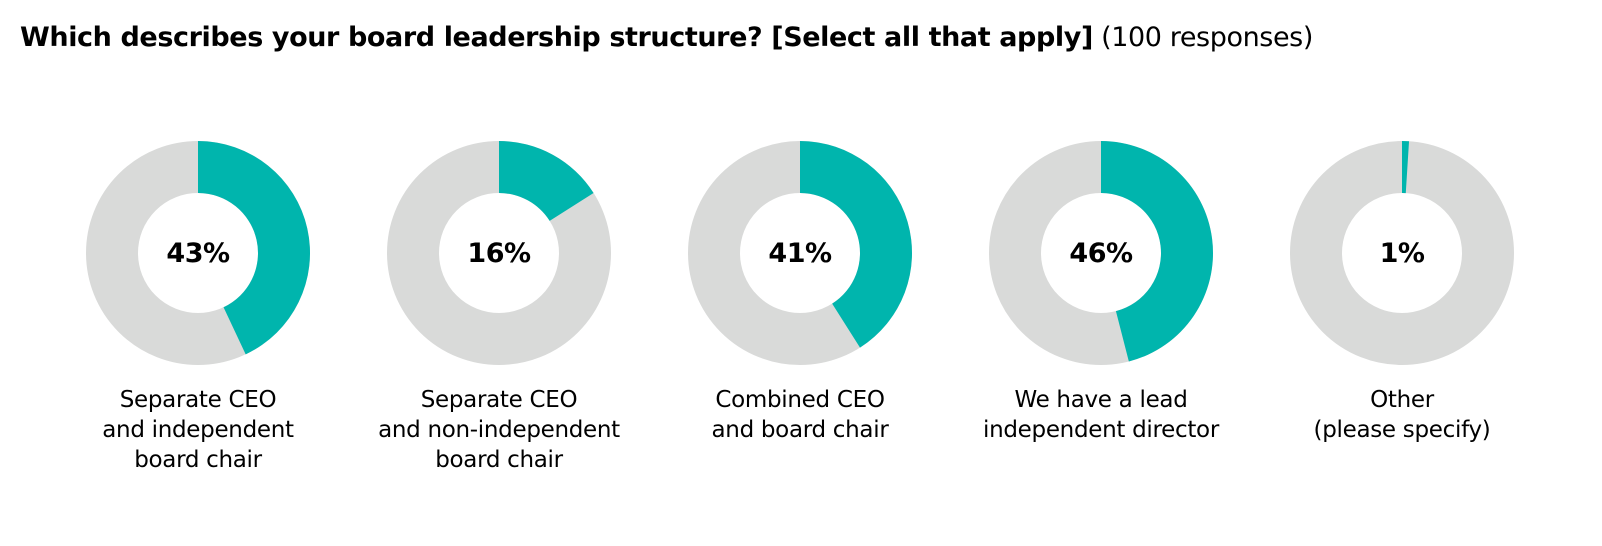  I want to click on category-label-line: Other, so click(1402, 400).